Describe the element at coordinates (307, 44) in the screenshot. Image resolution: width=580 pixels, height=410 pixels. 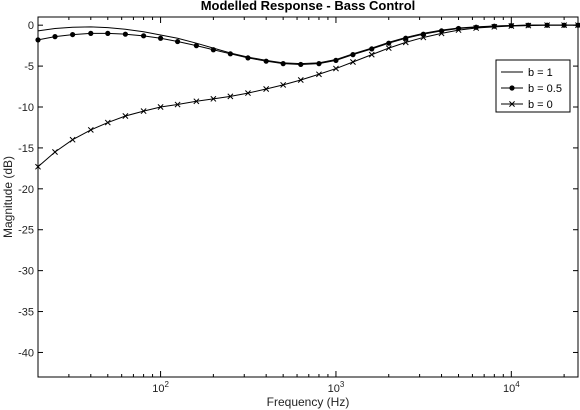
I see `series-line` at that location.